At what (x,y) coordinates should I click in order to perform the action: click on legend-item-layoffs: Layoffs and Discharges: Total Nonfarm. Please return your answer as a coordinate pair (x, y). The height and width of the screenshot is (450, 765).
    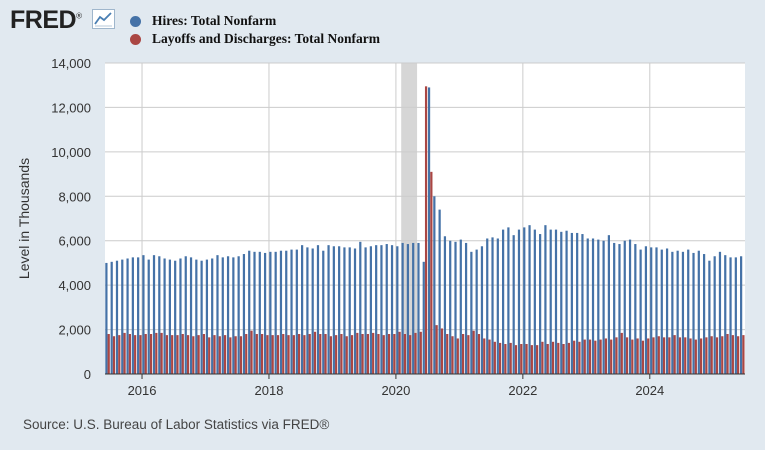
    Looking at the image, I should click on (255, 39).